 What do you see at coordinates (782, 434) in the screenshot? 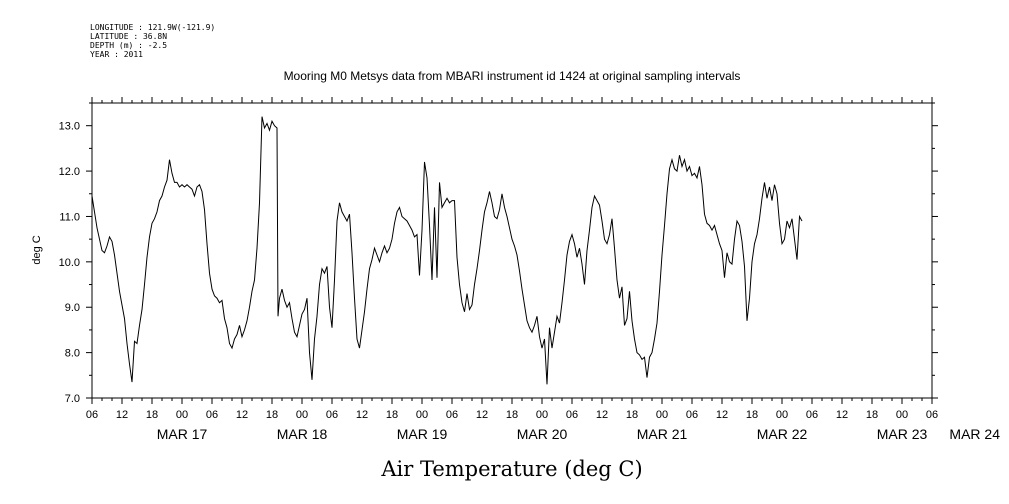
I see `x-date-label: MAR 22` at bounding box center [782, 434].